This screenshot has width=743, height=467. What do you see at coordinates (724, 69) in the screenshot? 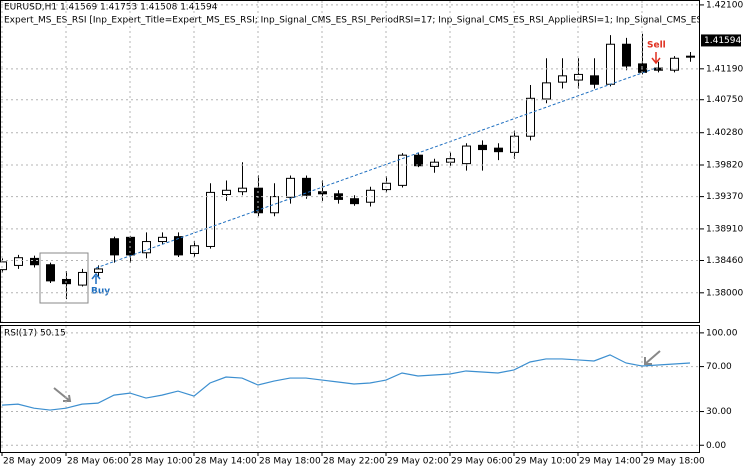
I see `y-tick-label: 1.41190` at bounding box center [724, 69].